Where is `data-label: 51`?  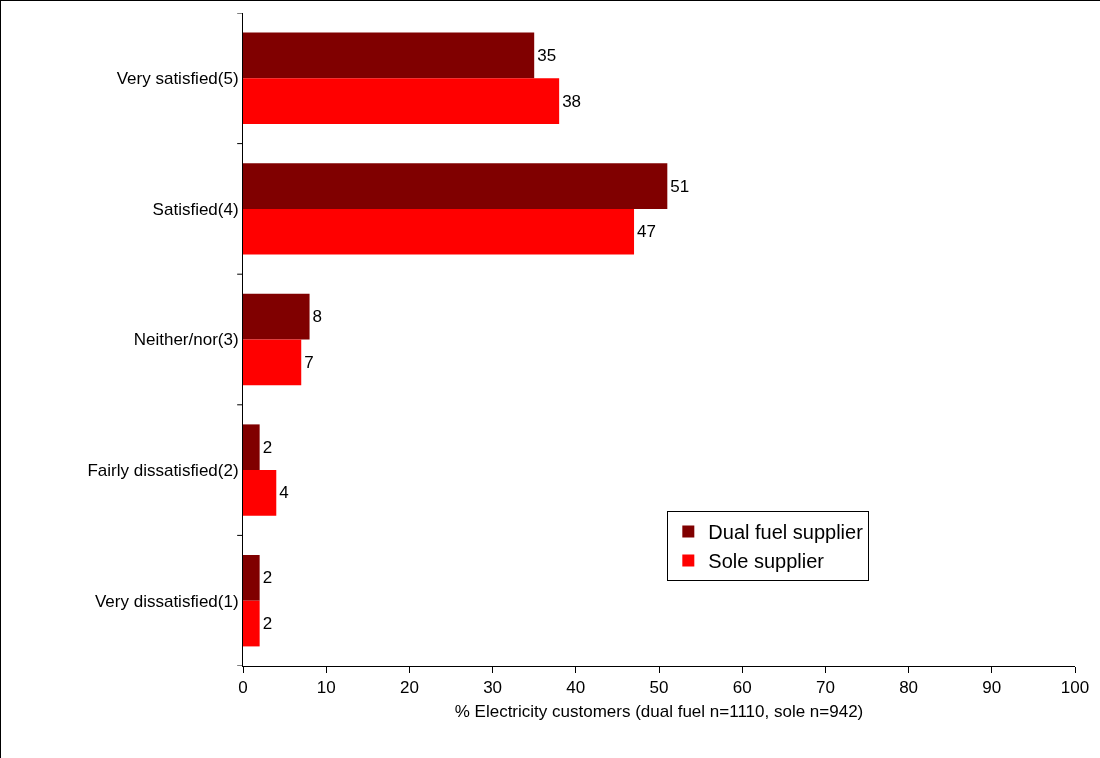 data-label: 51 is located at coordinates (680, 186).